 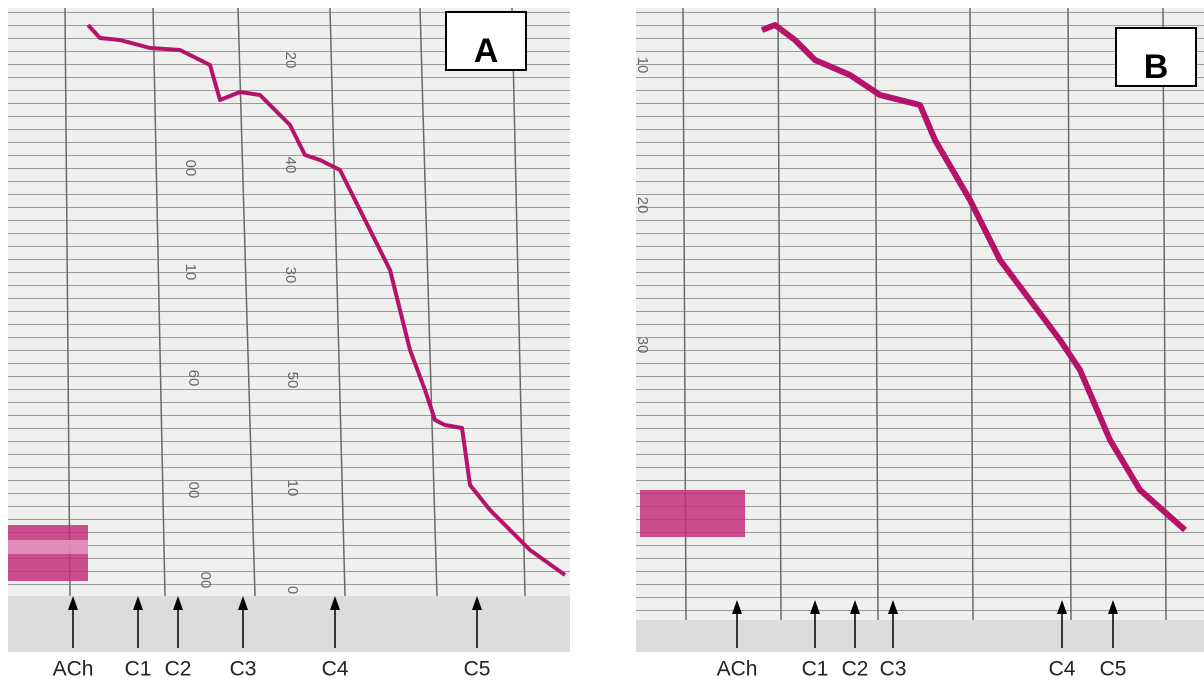 I want to click on scale-label: 0, so click(x=292, y=590).